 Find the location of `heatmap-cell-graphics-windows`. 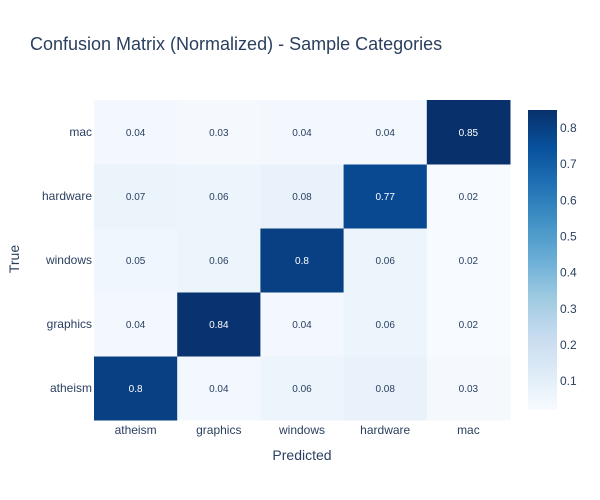

heatmap-cell-graphics-windows is located at coordinates (302, 324).